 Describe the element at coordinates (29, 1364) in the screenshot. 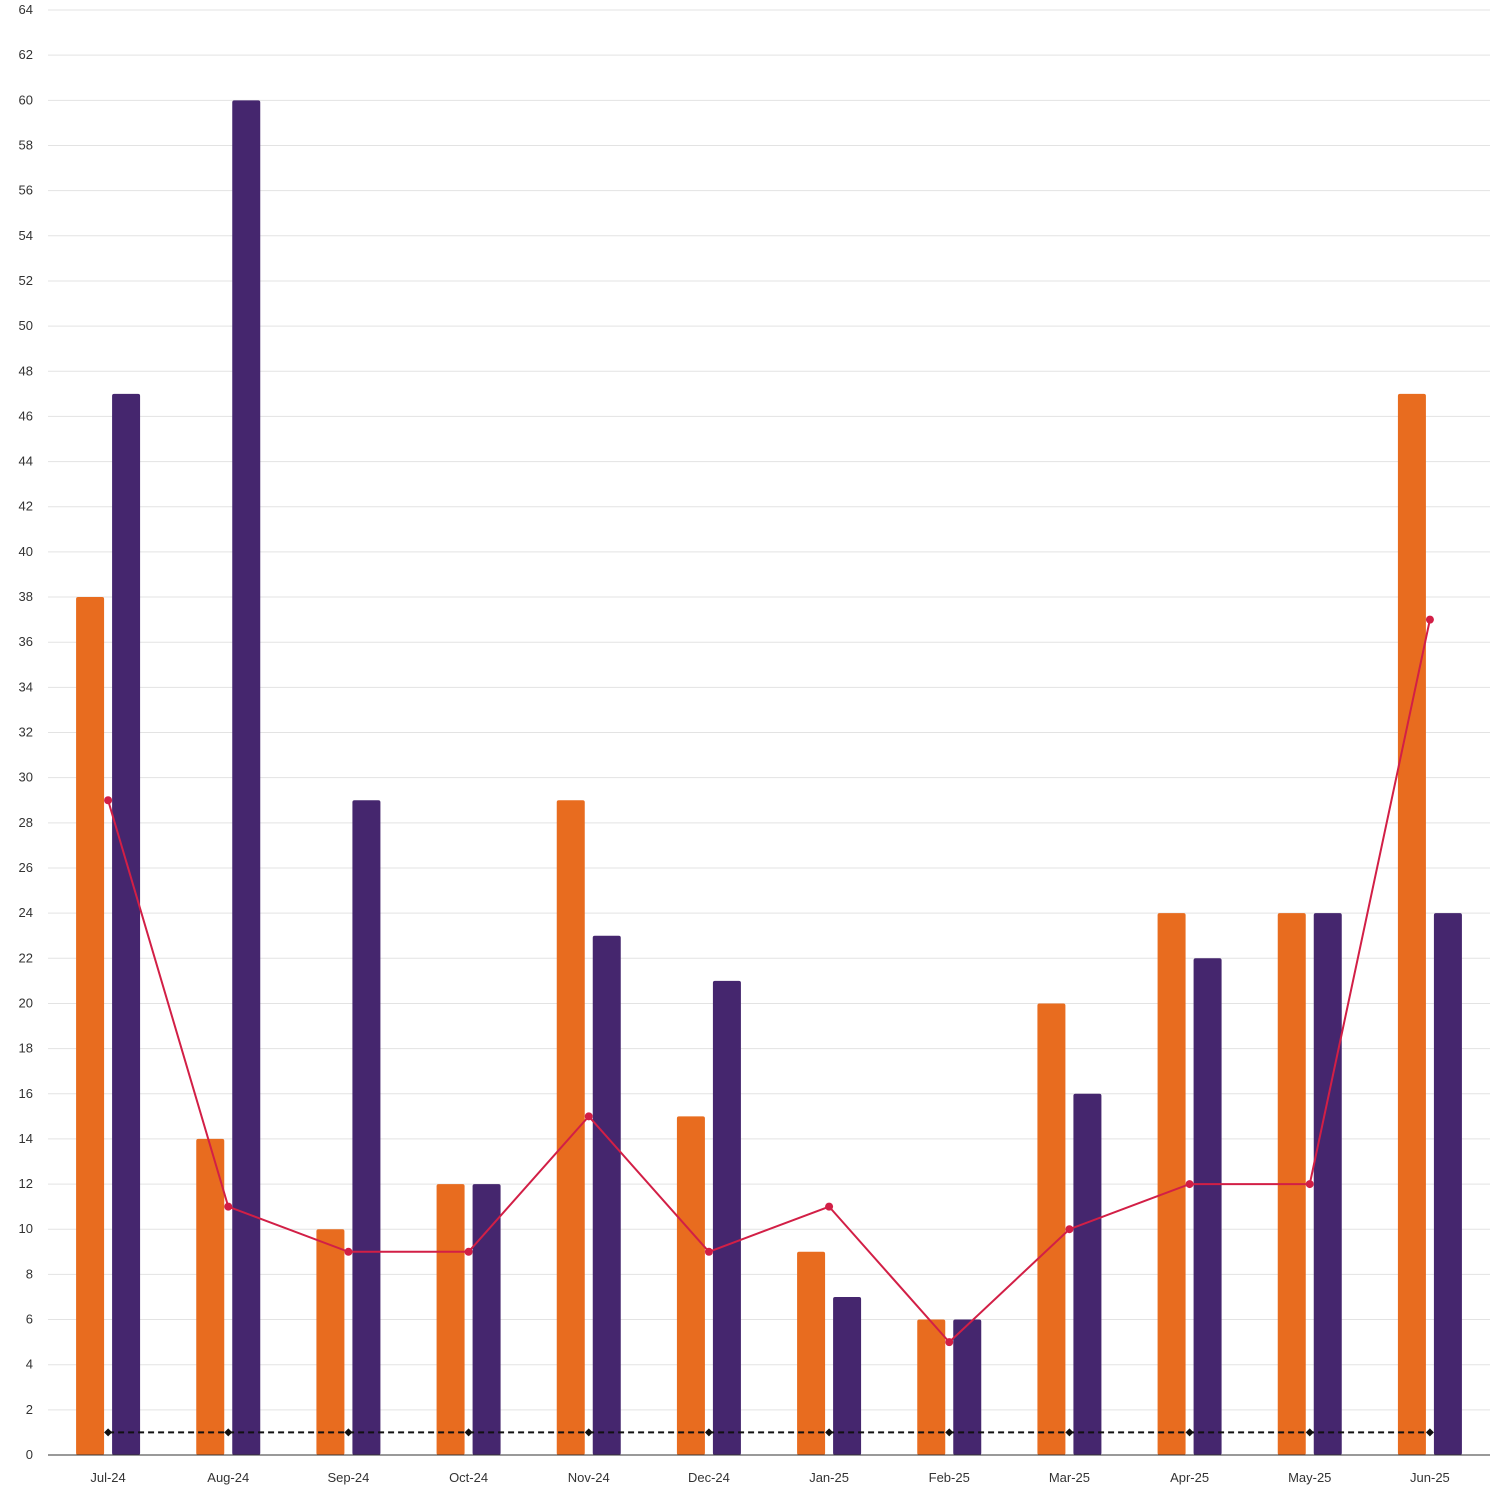

I see `y-tick-label: 4` at that location.